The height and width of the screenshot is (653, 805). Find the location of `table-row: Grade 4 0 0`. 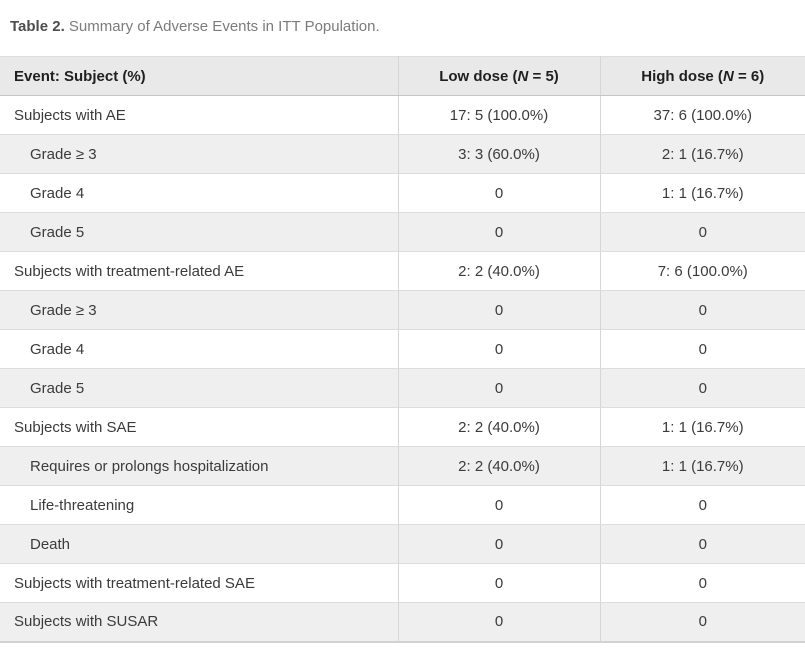

table-row: Grade 4 0 0 is located at coordinates (402, 349).